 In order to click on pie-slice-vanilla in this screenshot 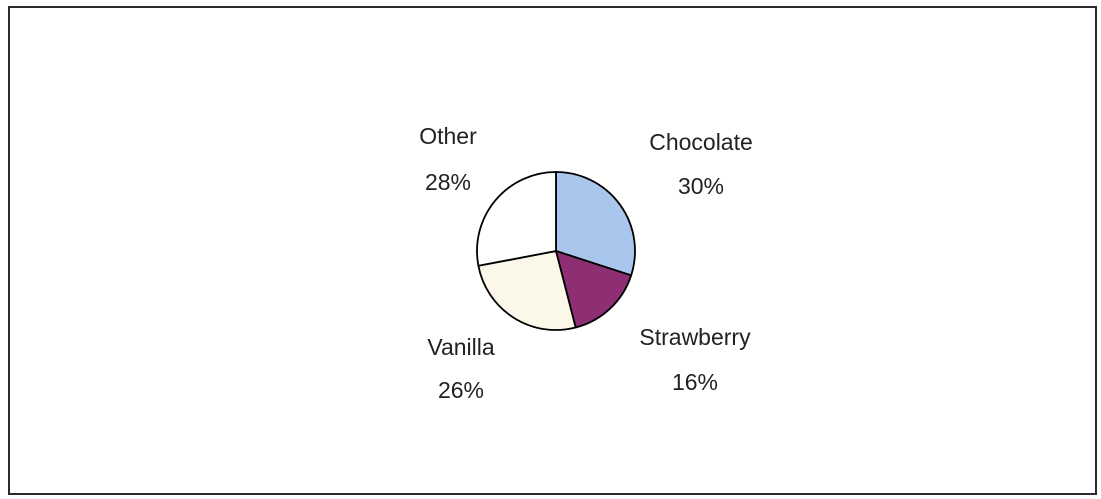, I will do `click(527, 290)`.